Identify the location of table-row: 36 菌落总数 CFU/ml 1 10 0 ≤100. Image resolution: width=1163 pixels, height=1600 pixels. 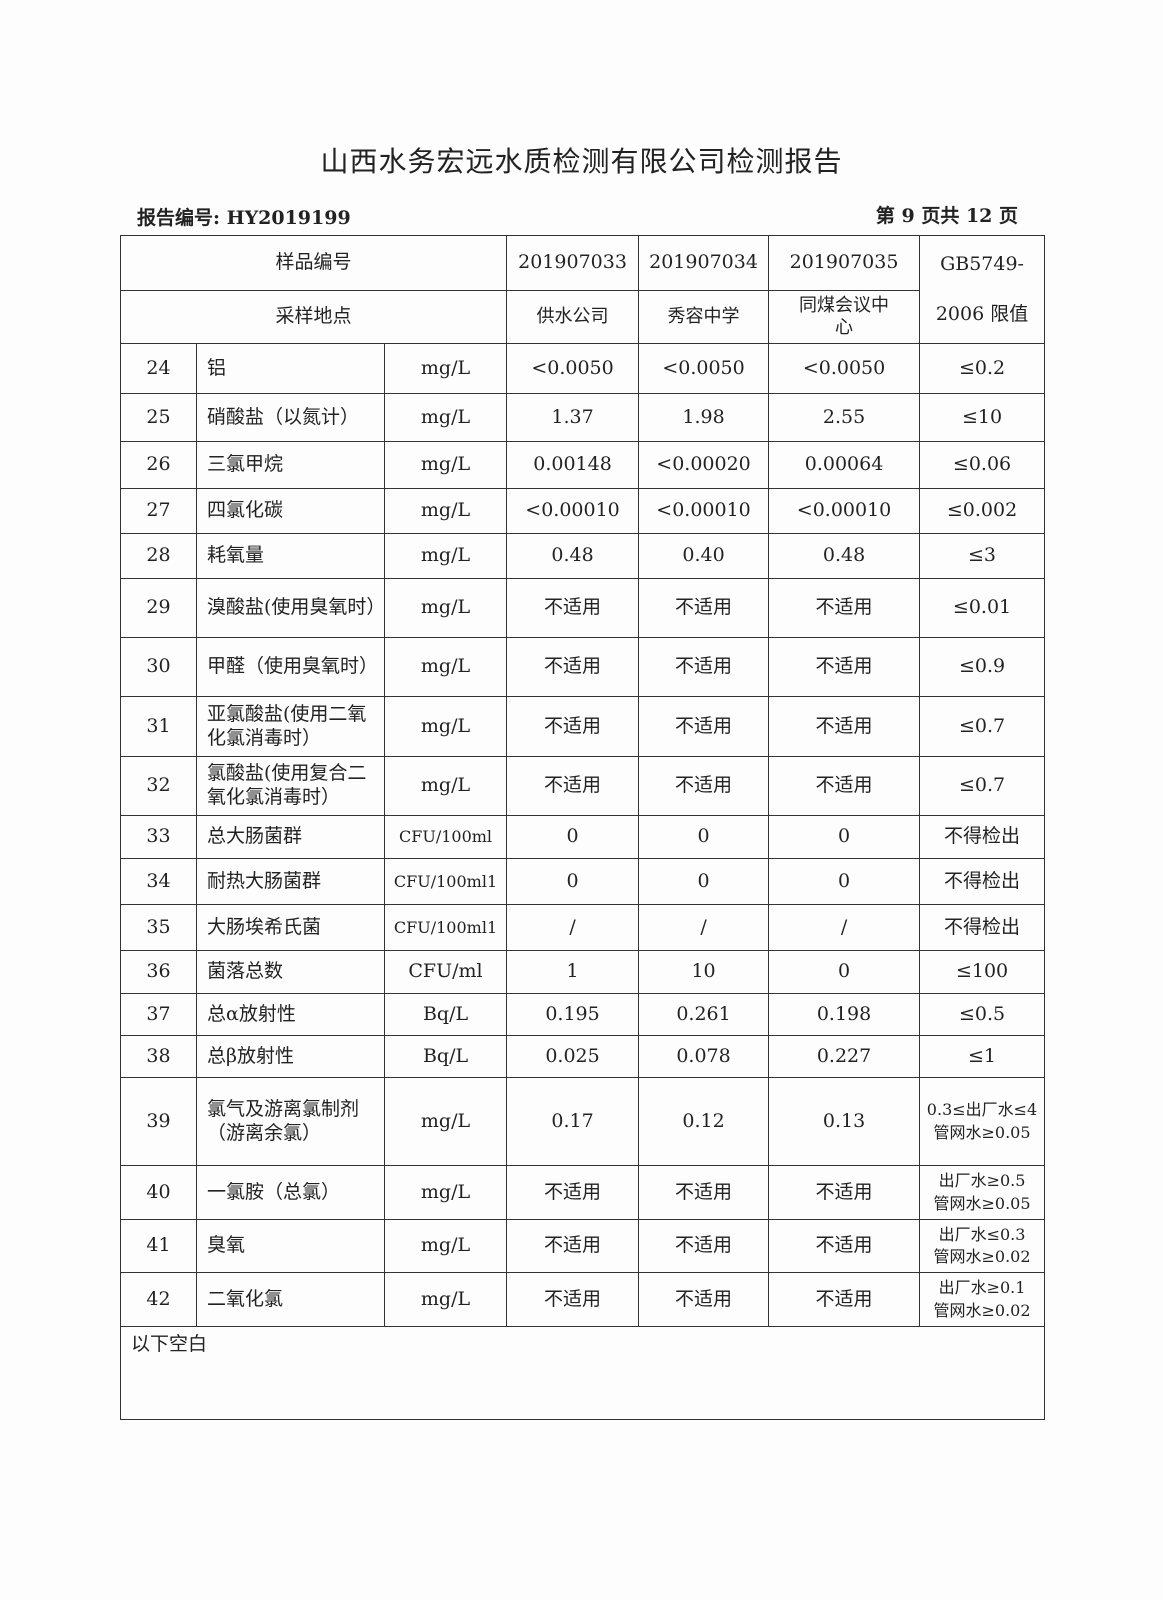
(583, 972).